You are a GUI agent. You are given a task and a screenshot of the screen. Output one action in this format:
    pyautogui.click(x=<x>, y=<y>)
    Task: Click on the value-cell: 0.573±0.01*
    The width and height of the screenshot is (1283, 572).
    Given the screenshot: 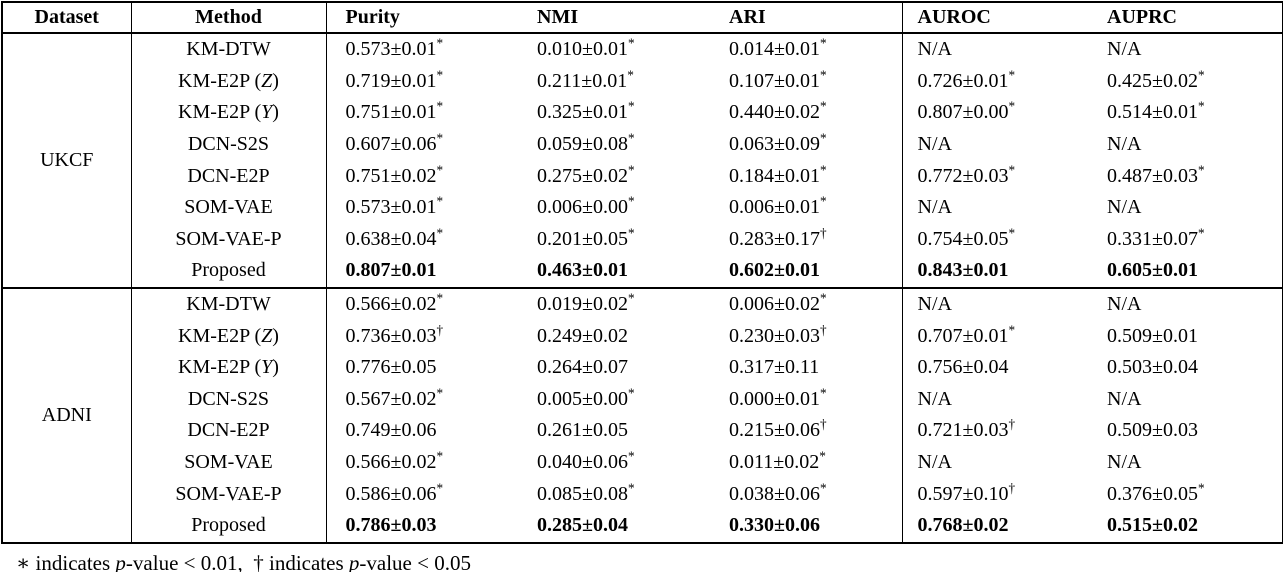 What is the action you would take?
    pyautogui.click(x=394, y=48)
    